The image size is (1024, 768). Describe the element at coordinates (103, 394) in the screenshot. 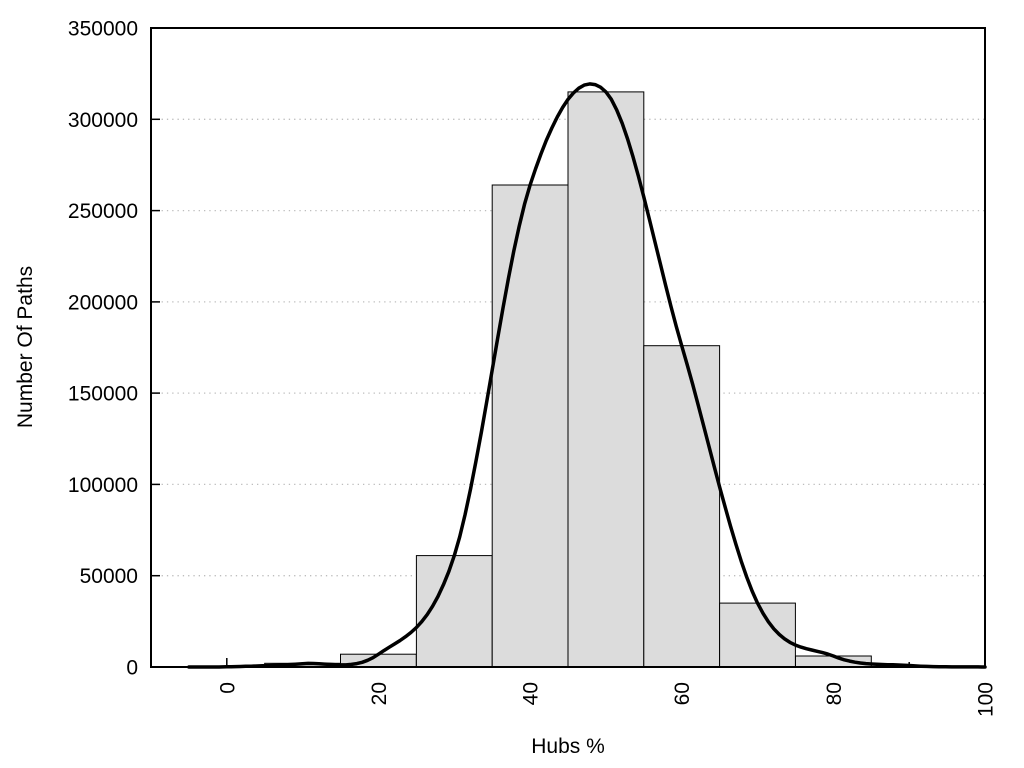

I see `y-tick-label: 150000` at that location.